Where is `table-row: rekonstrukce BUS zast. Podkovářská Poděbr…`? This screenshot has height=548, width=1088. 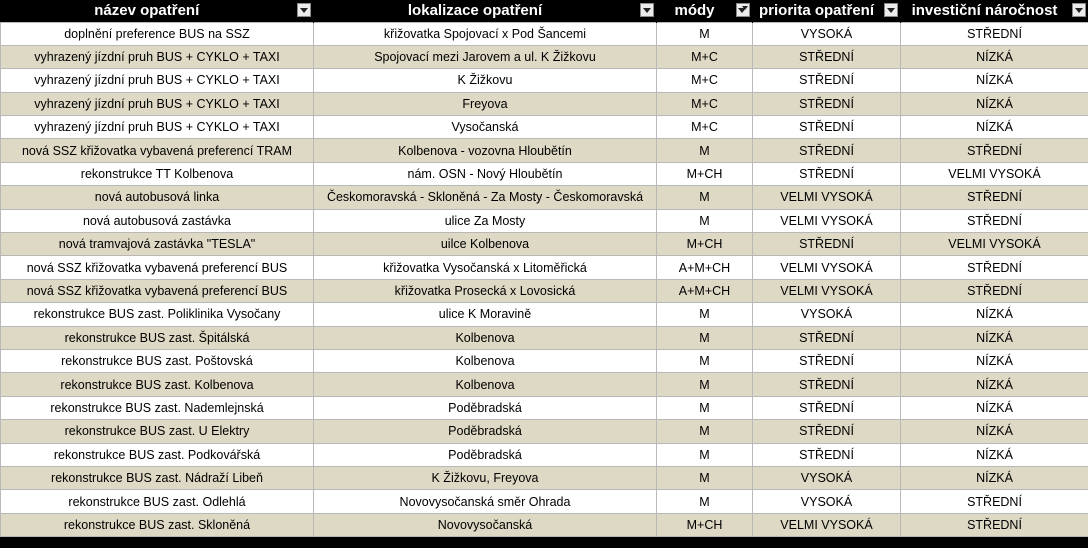
table-row: rekonstrukce BUS zast. Podkovářská Poděbr… is located at coordinates (544, 454).